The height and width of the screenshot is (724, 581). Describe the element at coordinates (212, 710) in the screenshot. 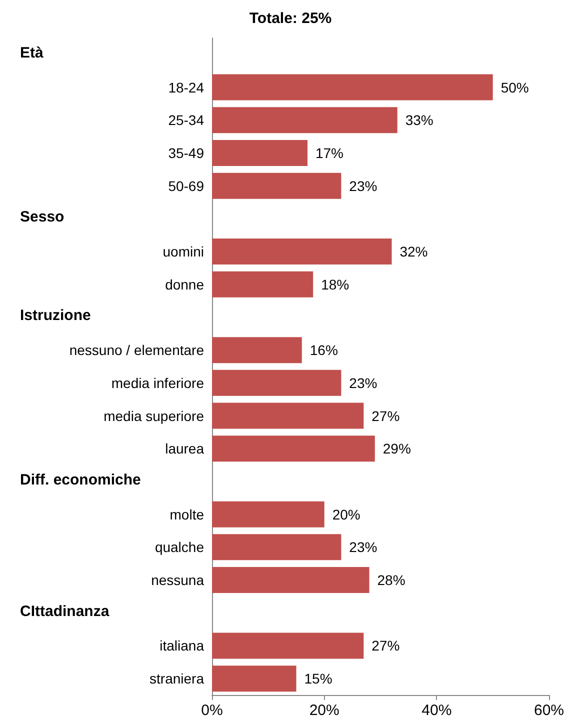

I see `x-tick-label: 0%` at that location.